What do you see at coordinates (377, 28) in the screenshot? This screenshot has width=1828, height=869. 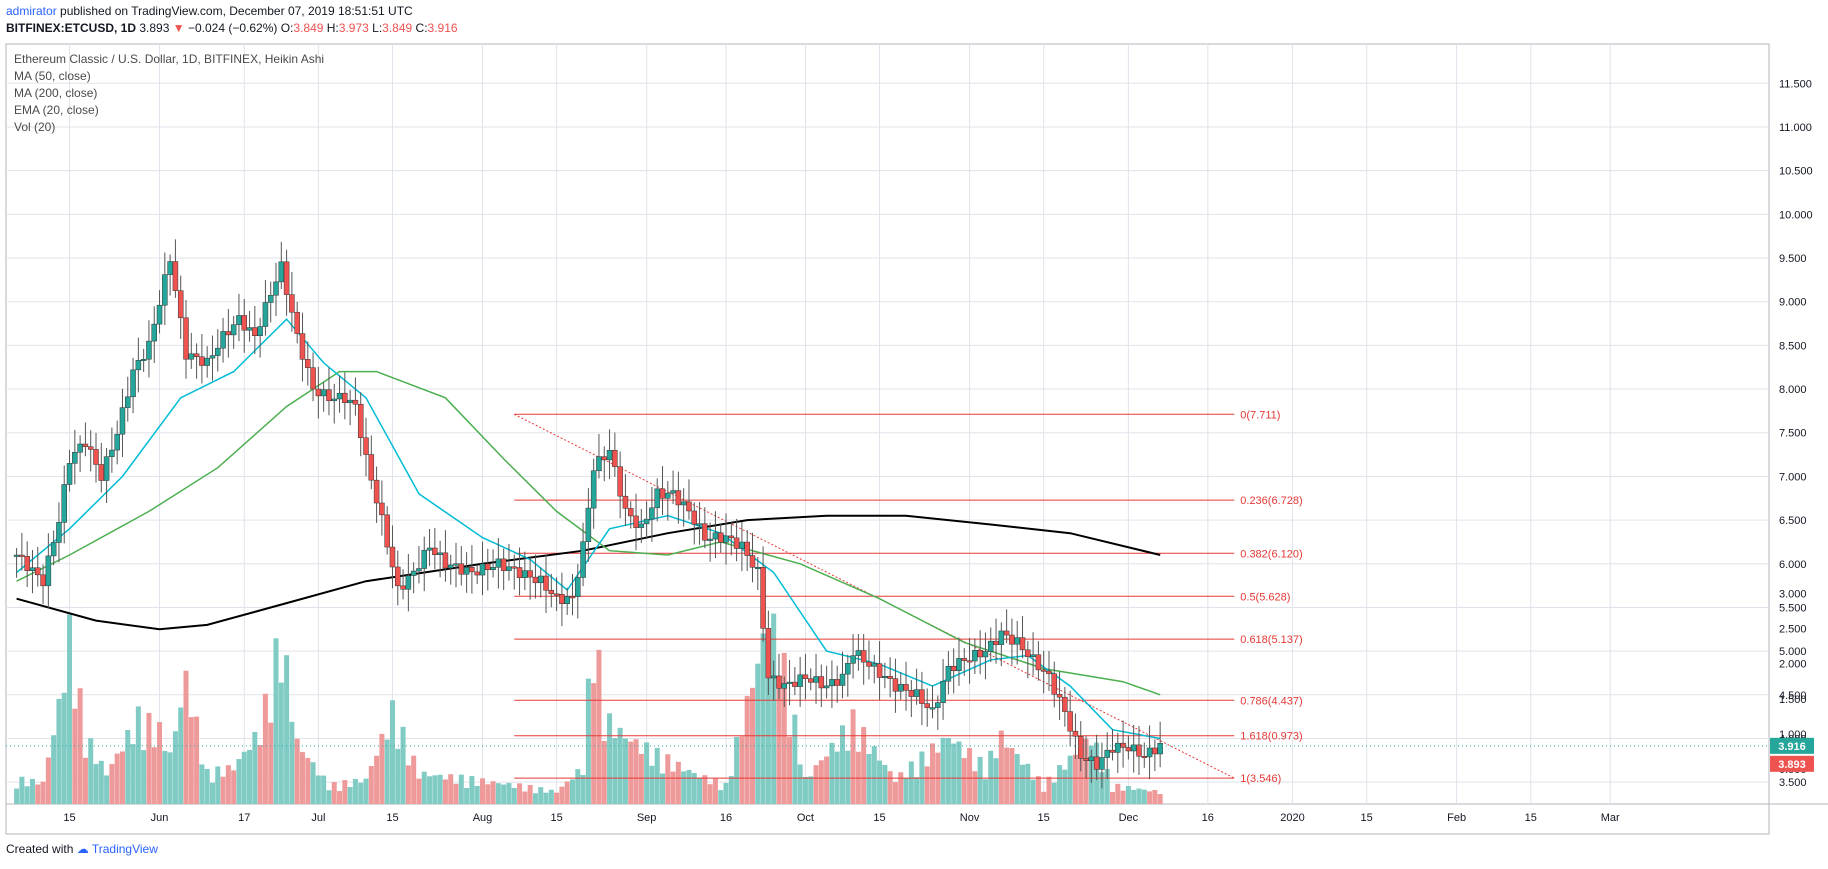 I see `low-label: L:` at bounding box center [377, 28].